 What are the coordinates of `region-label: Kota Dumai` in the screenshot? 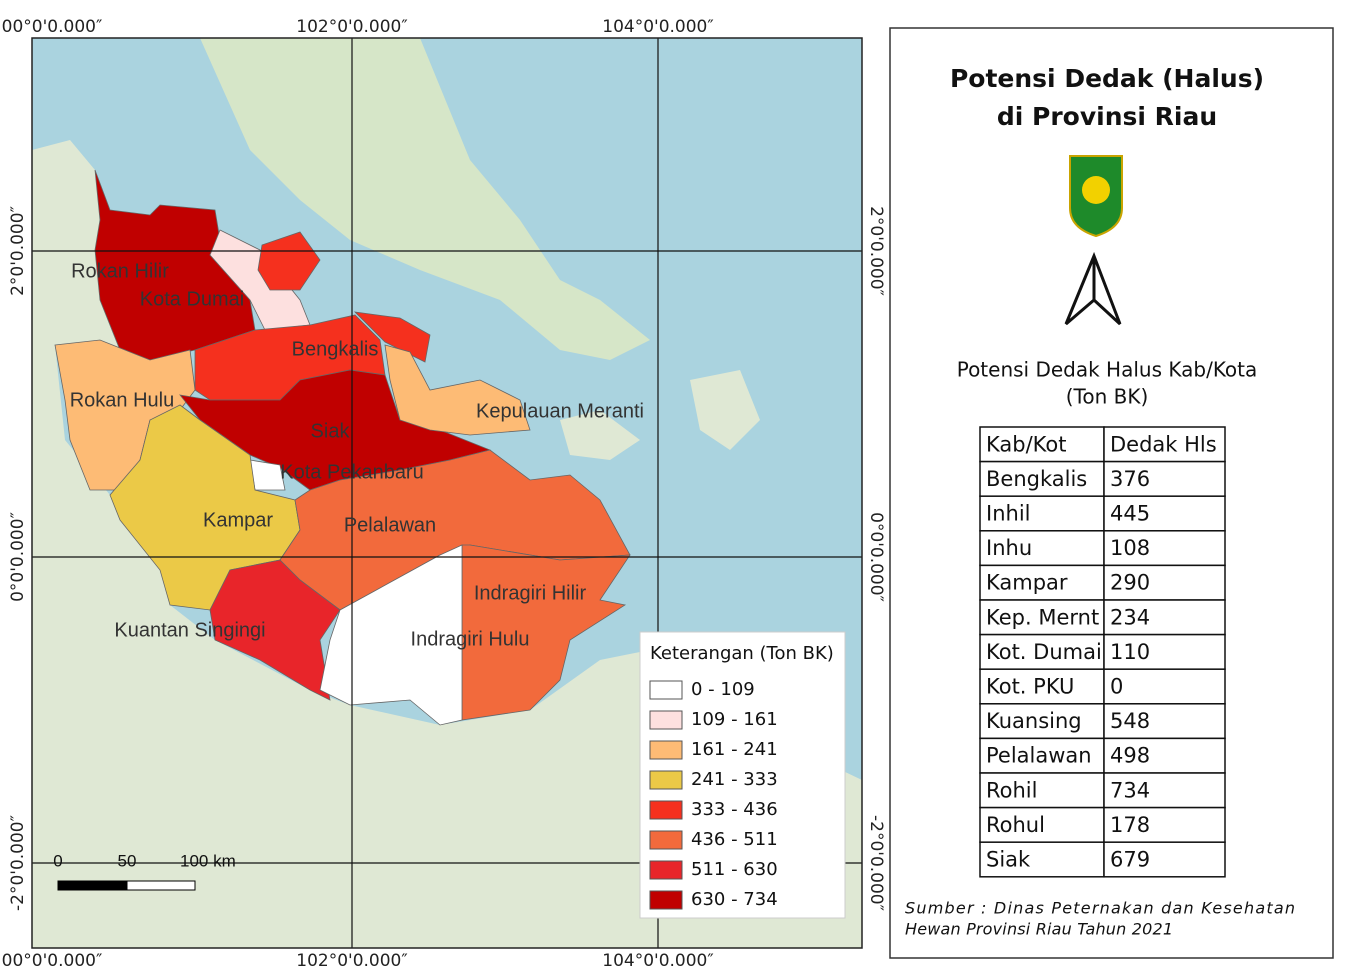 It's located at (192, 299).